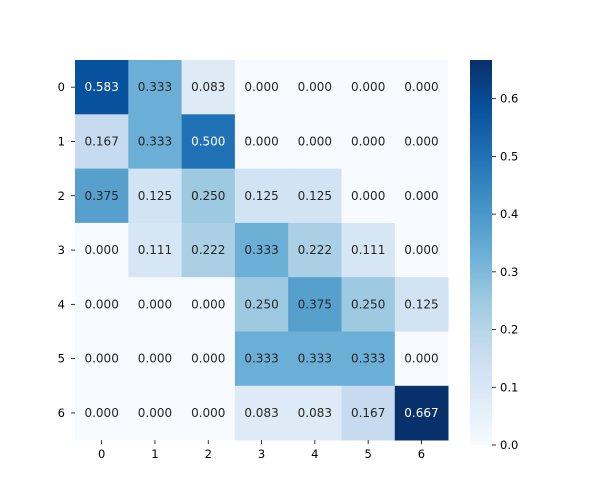 This screenshot has height=500, width=600. I want to click on cell-value-label-6-0: 0.000, so click(101, 413).